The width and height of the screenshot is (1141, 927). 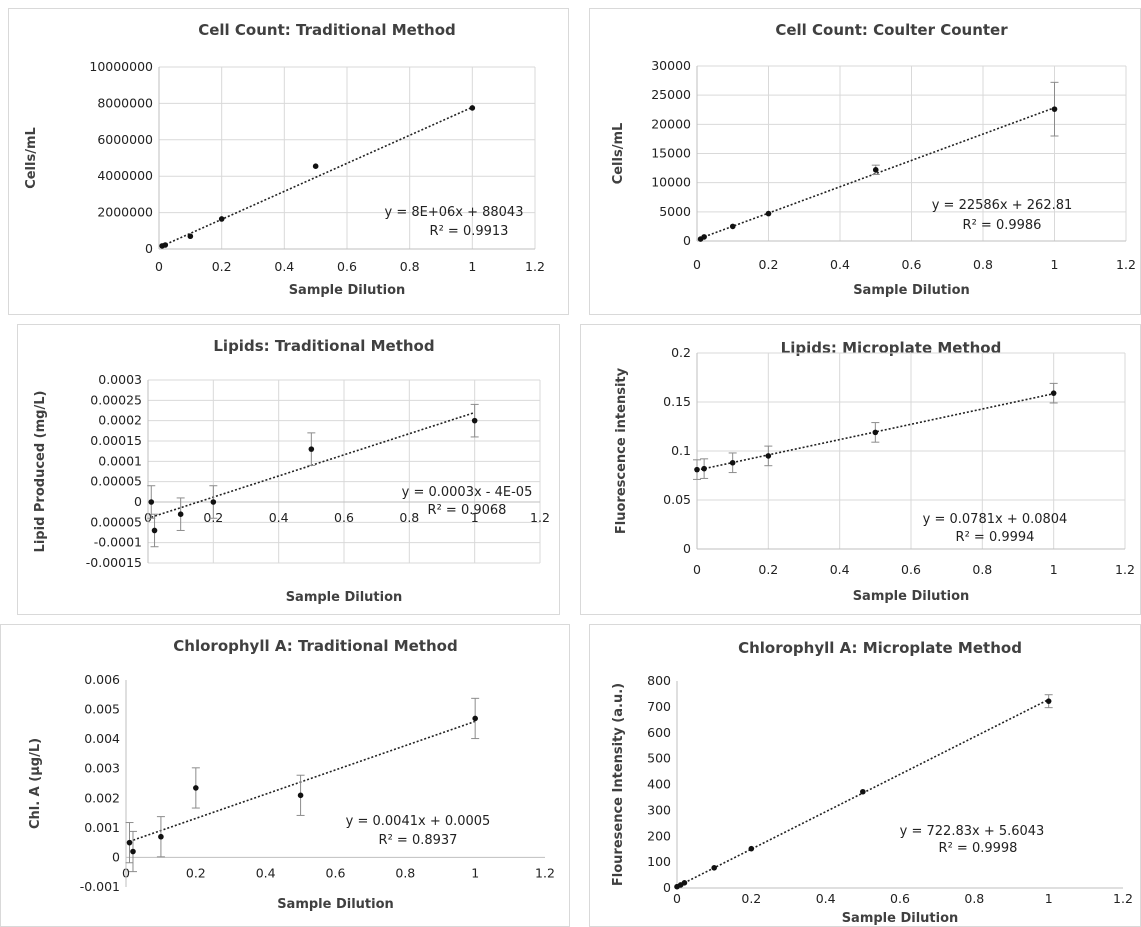 What do you see at coordinates (467, 492) in the screenshot?
I see `trendline-equation: y = 0.0003x - 4E-05` at bounding box center [467, 492].